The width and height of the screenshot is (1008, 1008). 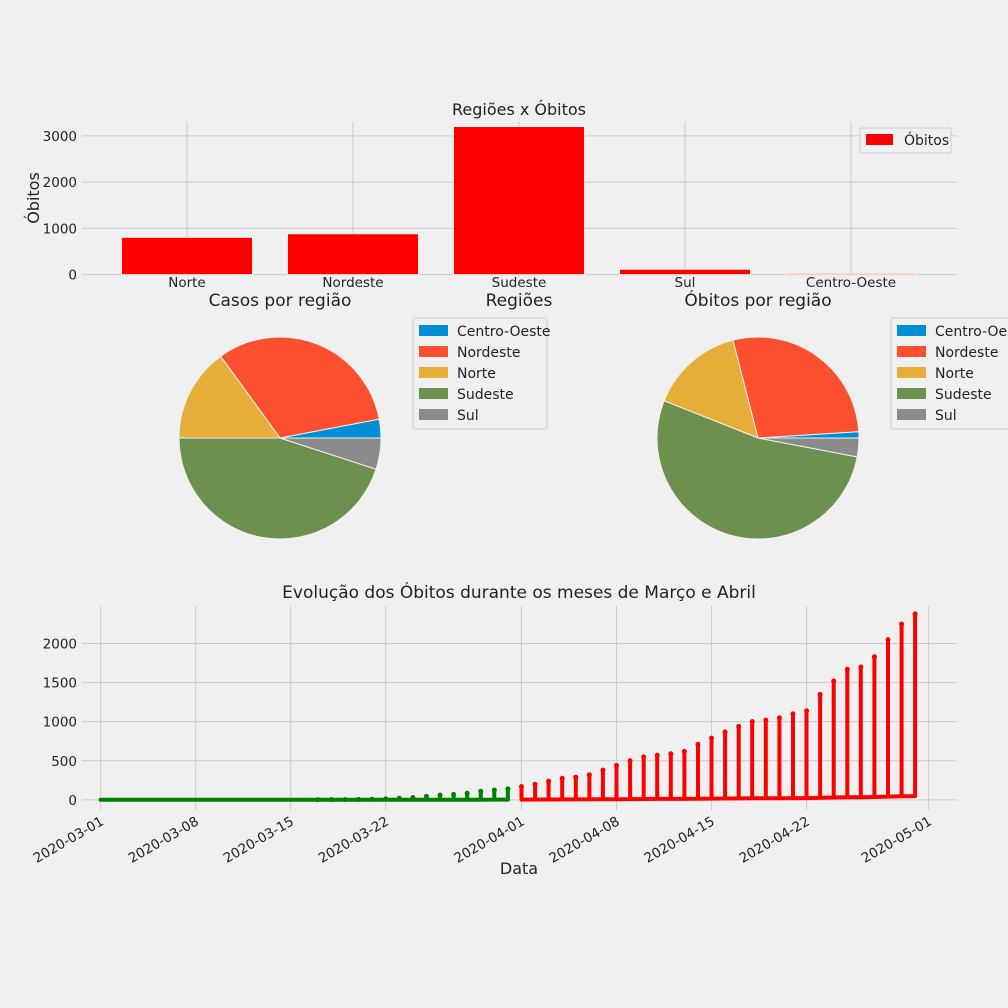 What do you see at coordinates (946, 416) in the screenshot?
I see `pie-obitos-legend-label-sul: Sul` at bounding box center [946, 416].